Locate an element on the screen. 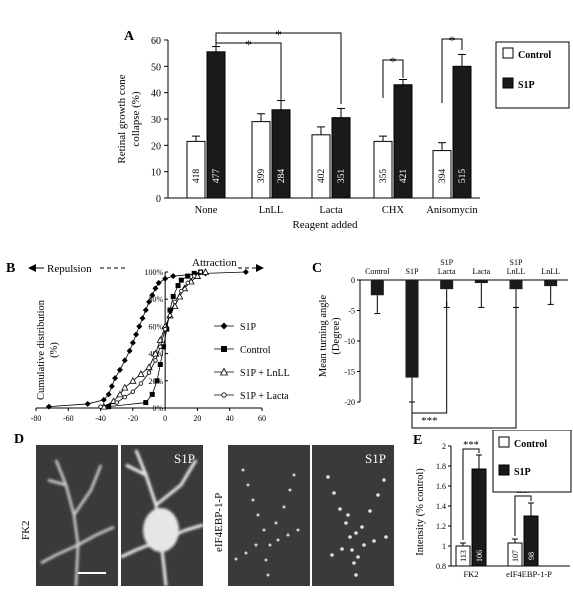 The height and width of the screenshot is (599, 573). arrow-right-head is located at coordinates (260, 268).